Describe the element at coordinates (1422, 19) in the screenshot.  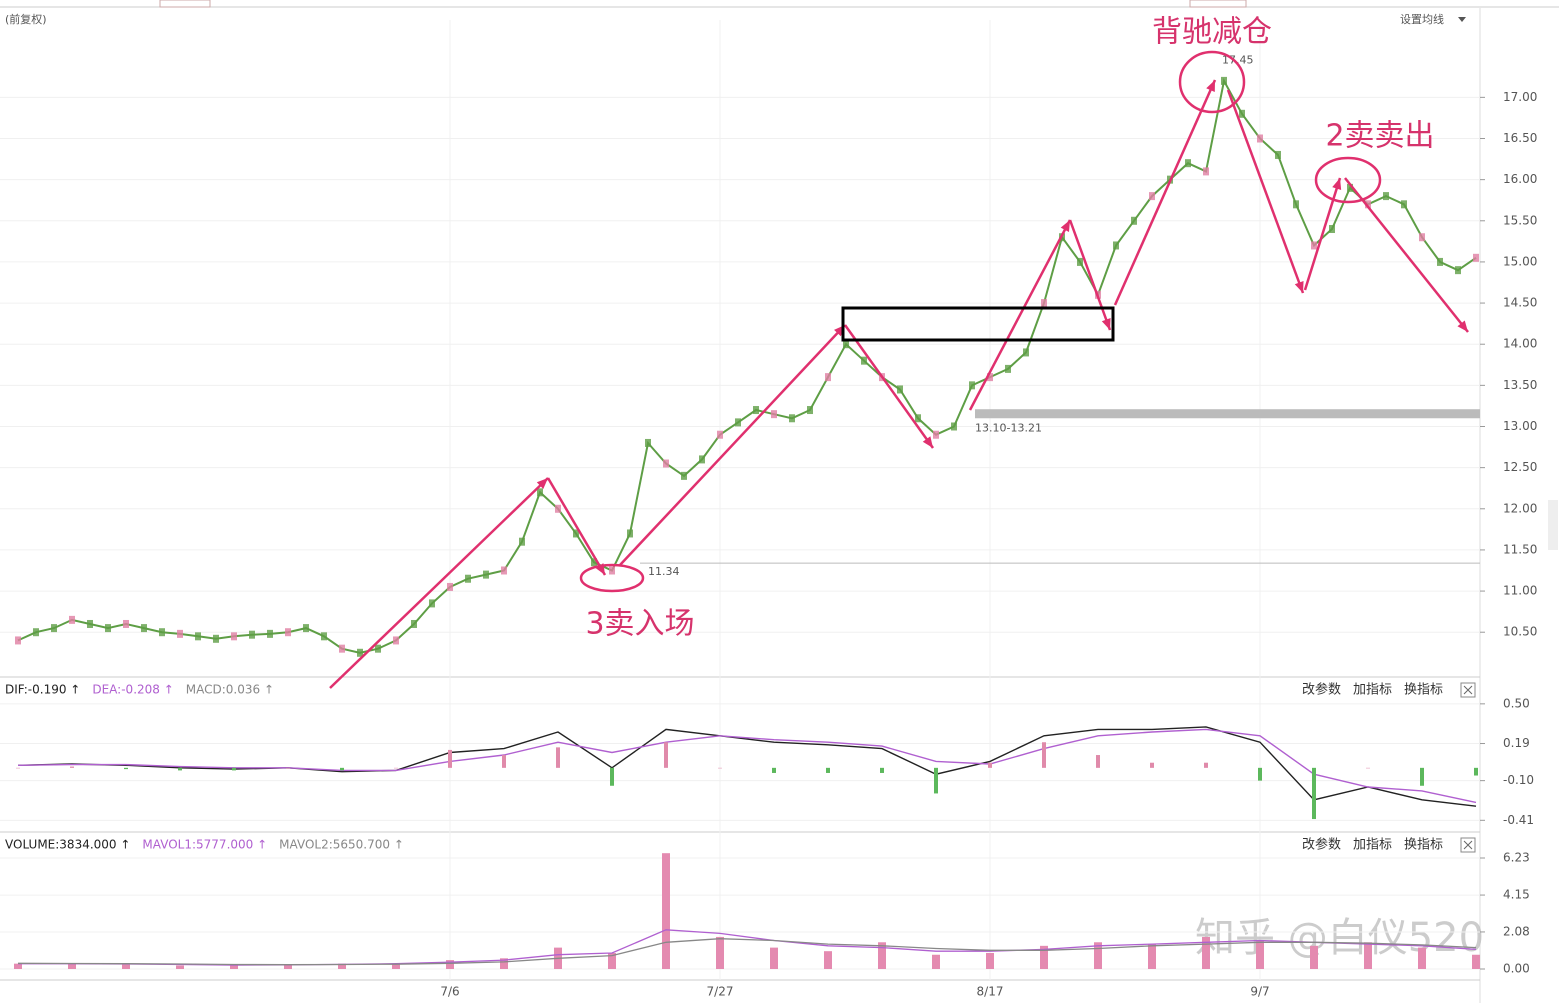
I see `ma-menu: 设置均线` at that location.